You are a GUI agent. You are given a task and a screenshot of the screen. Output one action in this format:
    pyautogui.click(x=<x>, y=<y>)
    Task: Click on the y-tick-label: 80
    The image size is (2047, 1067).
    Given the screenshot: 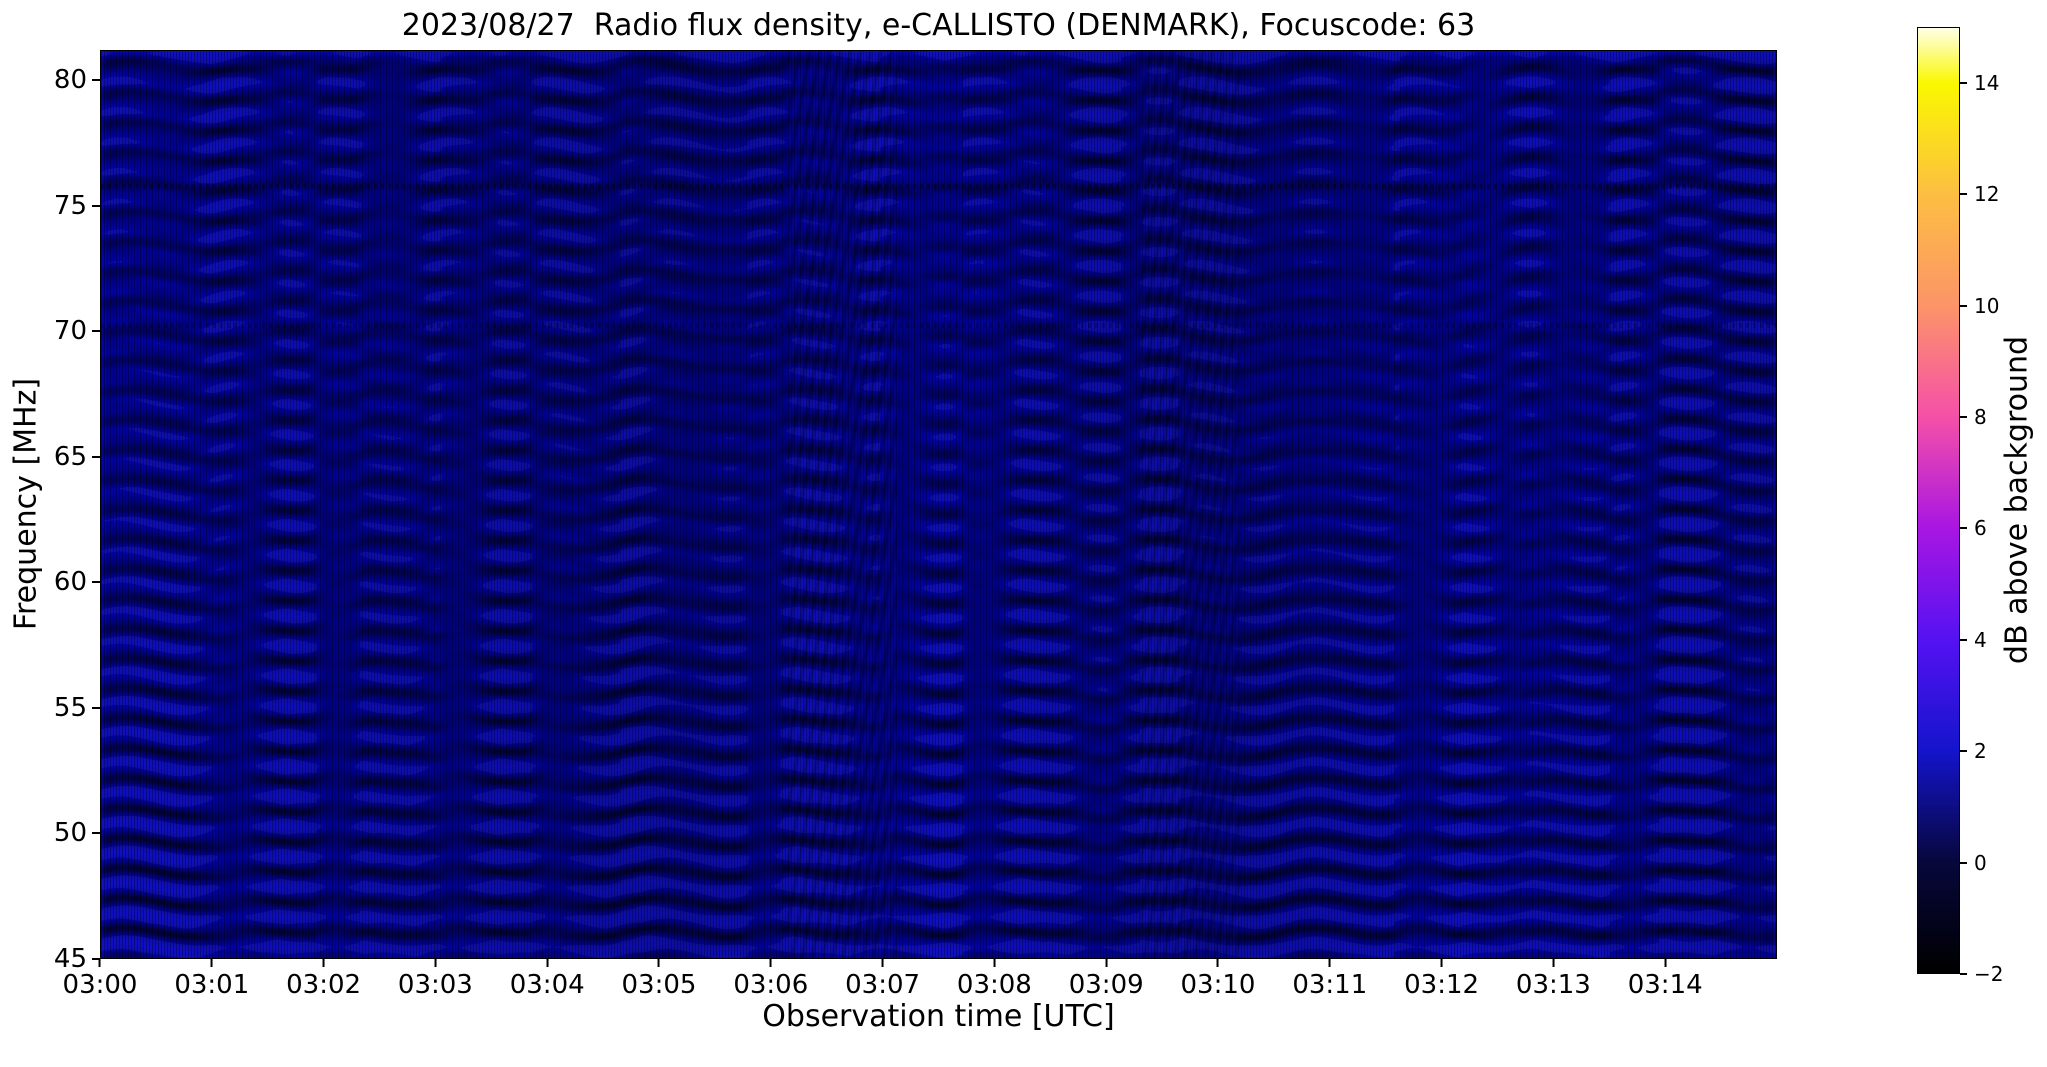 What is the action you would take?
    pyautogui.click(x=70, y=80)
    